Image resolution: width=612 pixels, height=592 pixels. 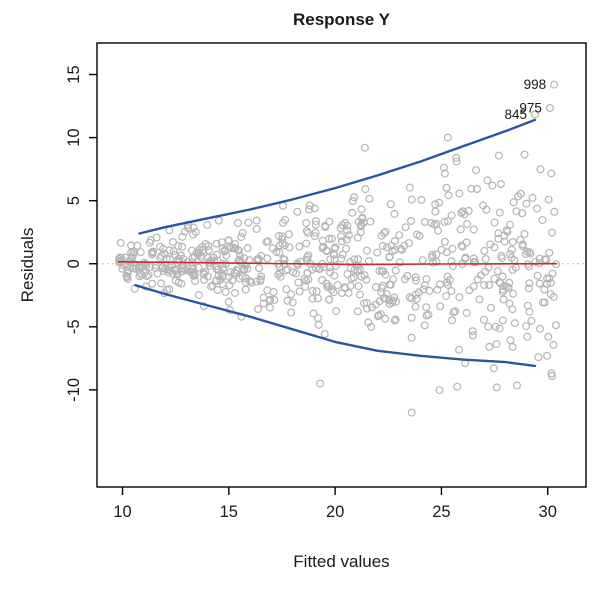 What do you see at coordinates (530, 108) in the screenshot?
I see `outlier-label: 975` at bounding box center [530, 108].